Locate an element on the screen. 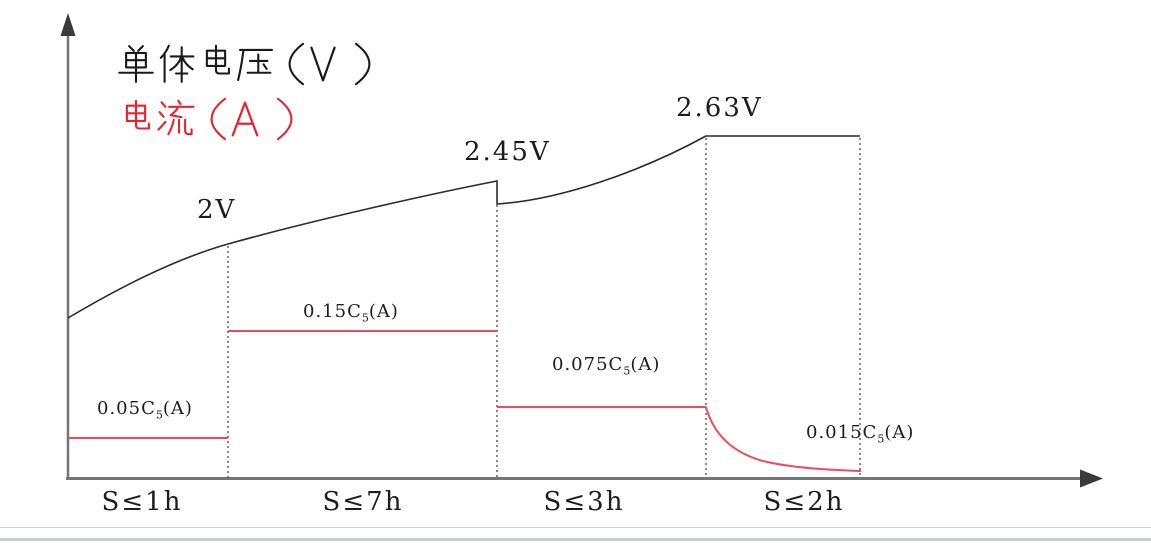  current-label-stage2: 0.15C5(A) is located at coordinates (351, 313).